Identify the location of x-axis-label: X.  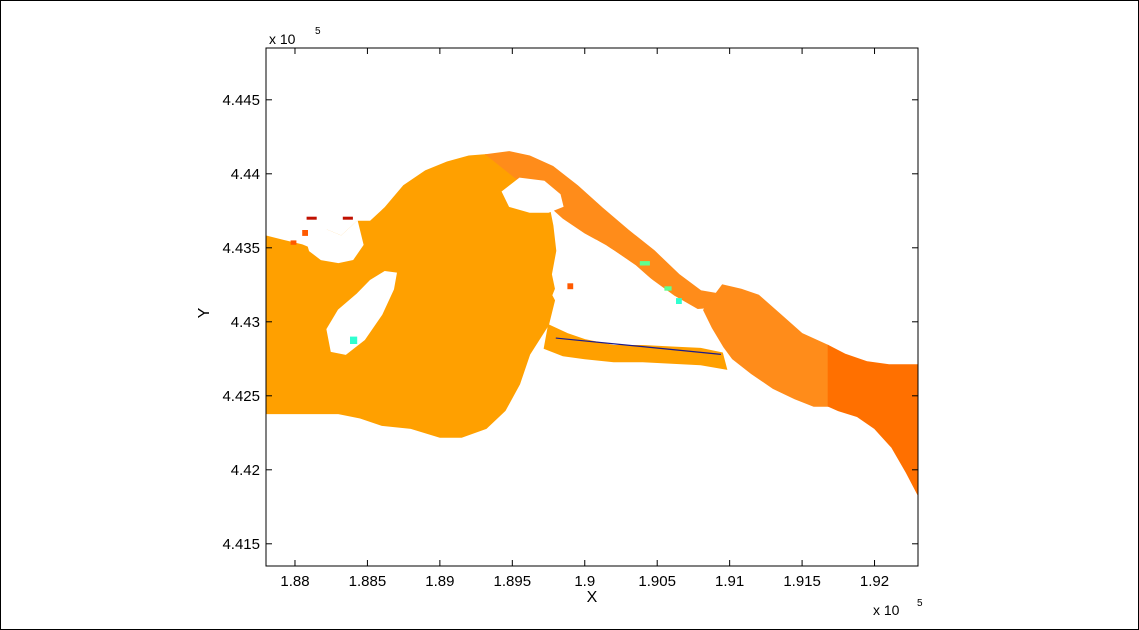
(592, 597).